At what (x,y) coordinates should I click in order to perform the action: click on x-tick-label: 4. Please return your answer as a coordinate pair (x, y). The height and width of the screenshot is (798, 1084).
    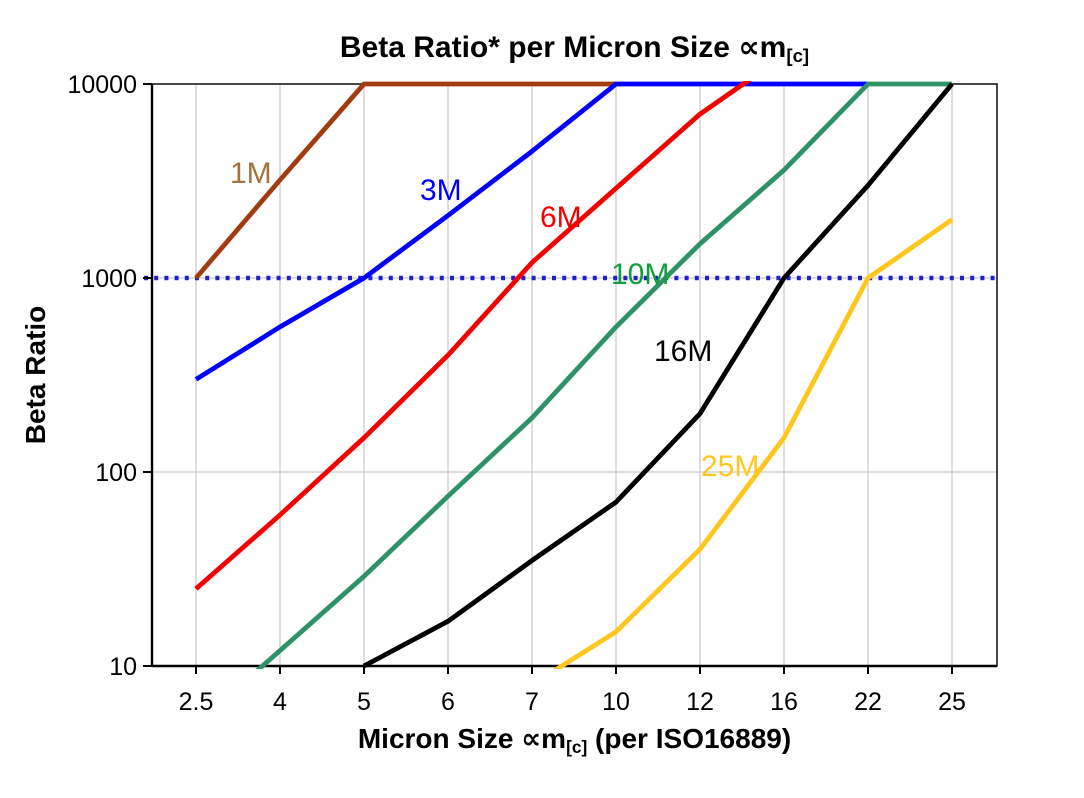
    Looking at the image, I should click on (280, 702).